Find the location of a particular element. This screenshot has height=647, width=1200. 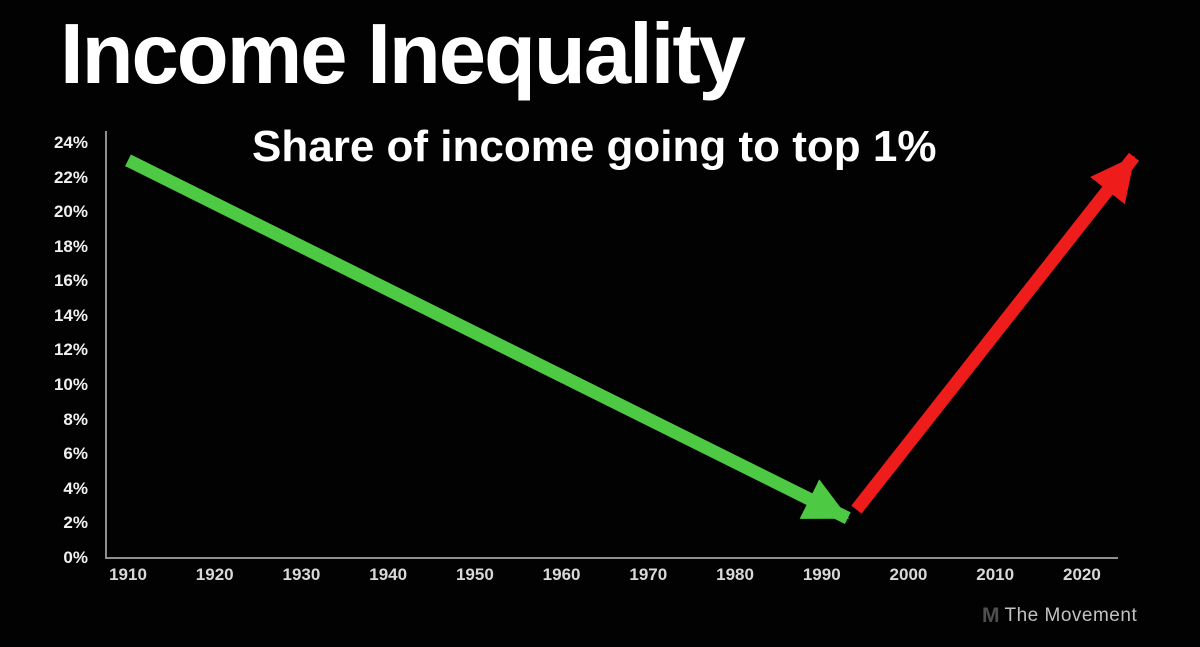

y-tick-label: 6% is located at coordinates (75, 454).